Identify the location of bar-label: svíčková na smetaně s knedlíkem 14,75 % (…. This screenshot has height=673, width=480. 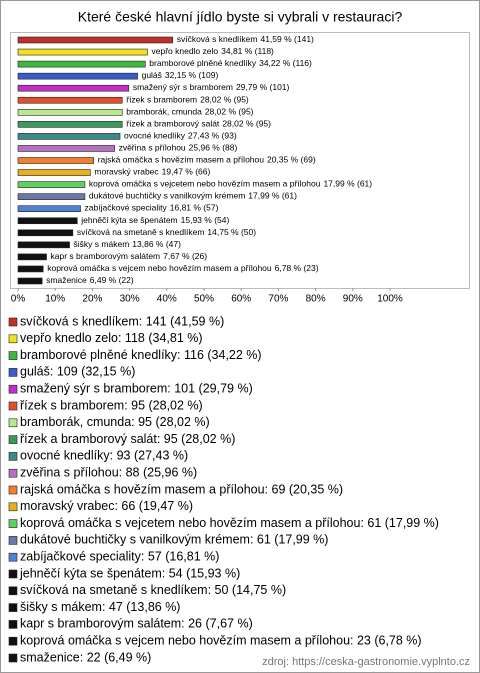
(166, 232).